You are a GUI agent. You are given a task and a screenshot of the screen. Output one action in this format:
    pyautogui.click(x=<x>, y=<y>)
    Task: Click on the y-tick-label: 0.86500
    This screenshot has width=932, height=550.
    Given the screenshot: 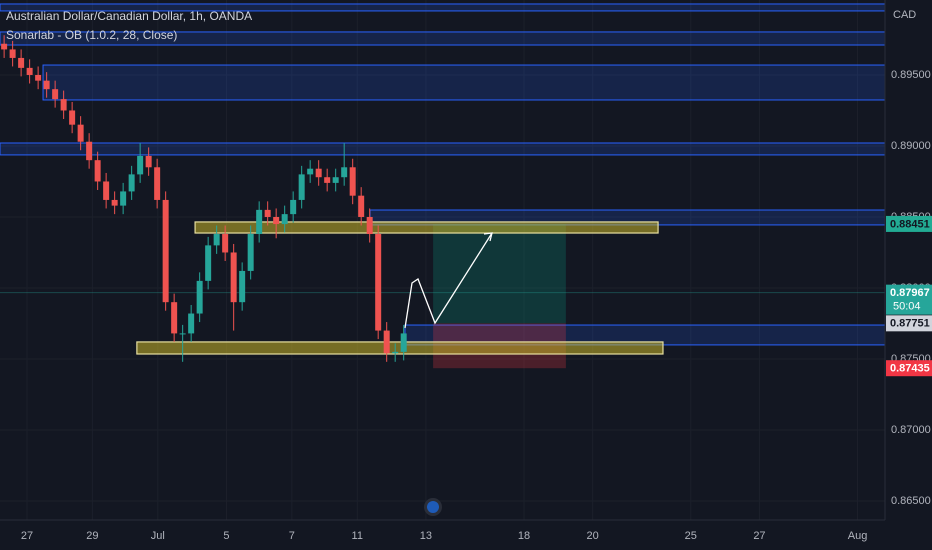 What is the action you would take?
    pyautogui.click(x=911, y=501)
    